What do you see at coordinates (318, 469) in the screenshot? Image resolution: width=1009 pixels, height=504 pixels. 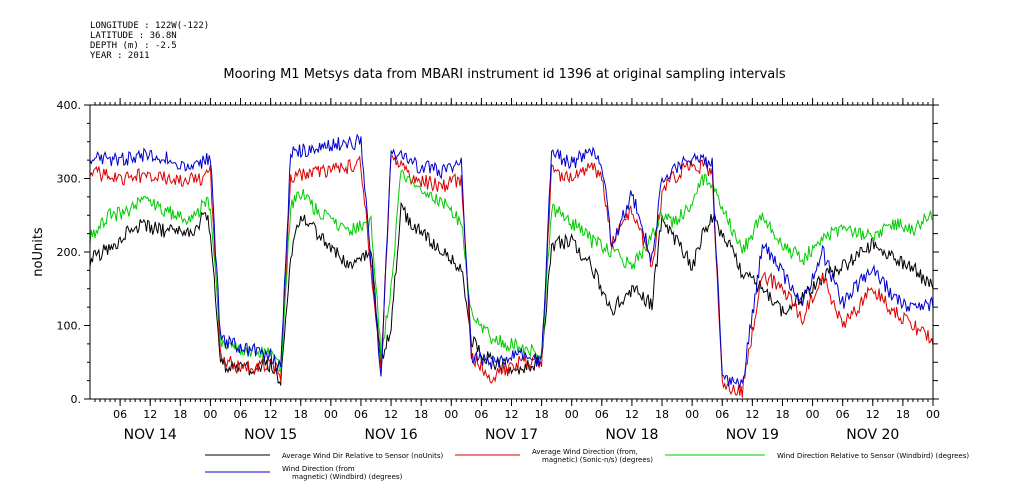 I see `legend-label: Wind Direction (from` at bounding box center [318, 469].